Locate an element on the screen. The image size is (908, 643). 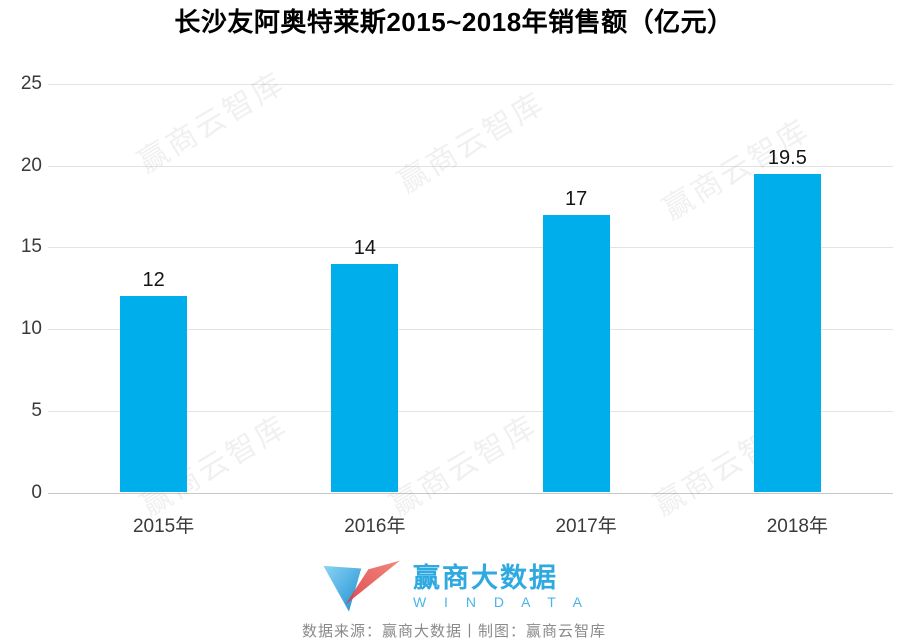
bar-value-label-2016年: 14 is located at coordinates (364, 247).